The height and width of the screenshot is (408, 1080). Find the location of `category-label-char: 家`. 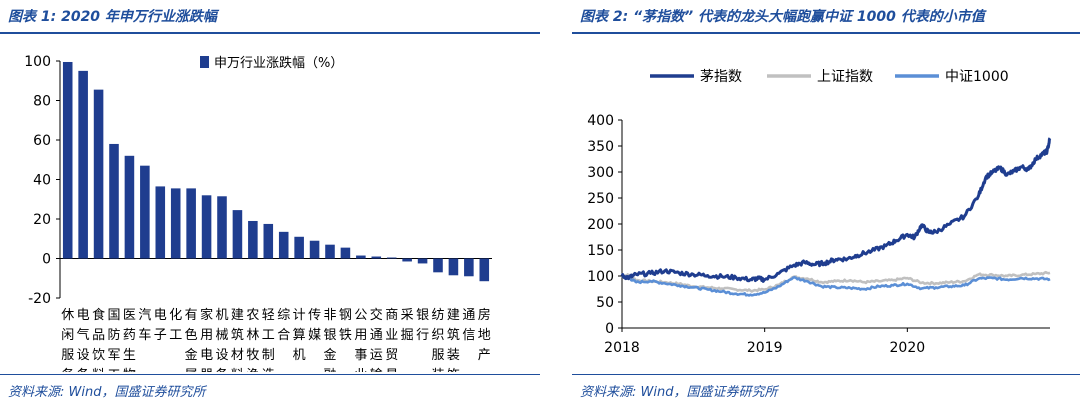

category-label-char: 家 is located at coordinates (206, 315).